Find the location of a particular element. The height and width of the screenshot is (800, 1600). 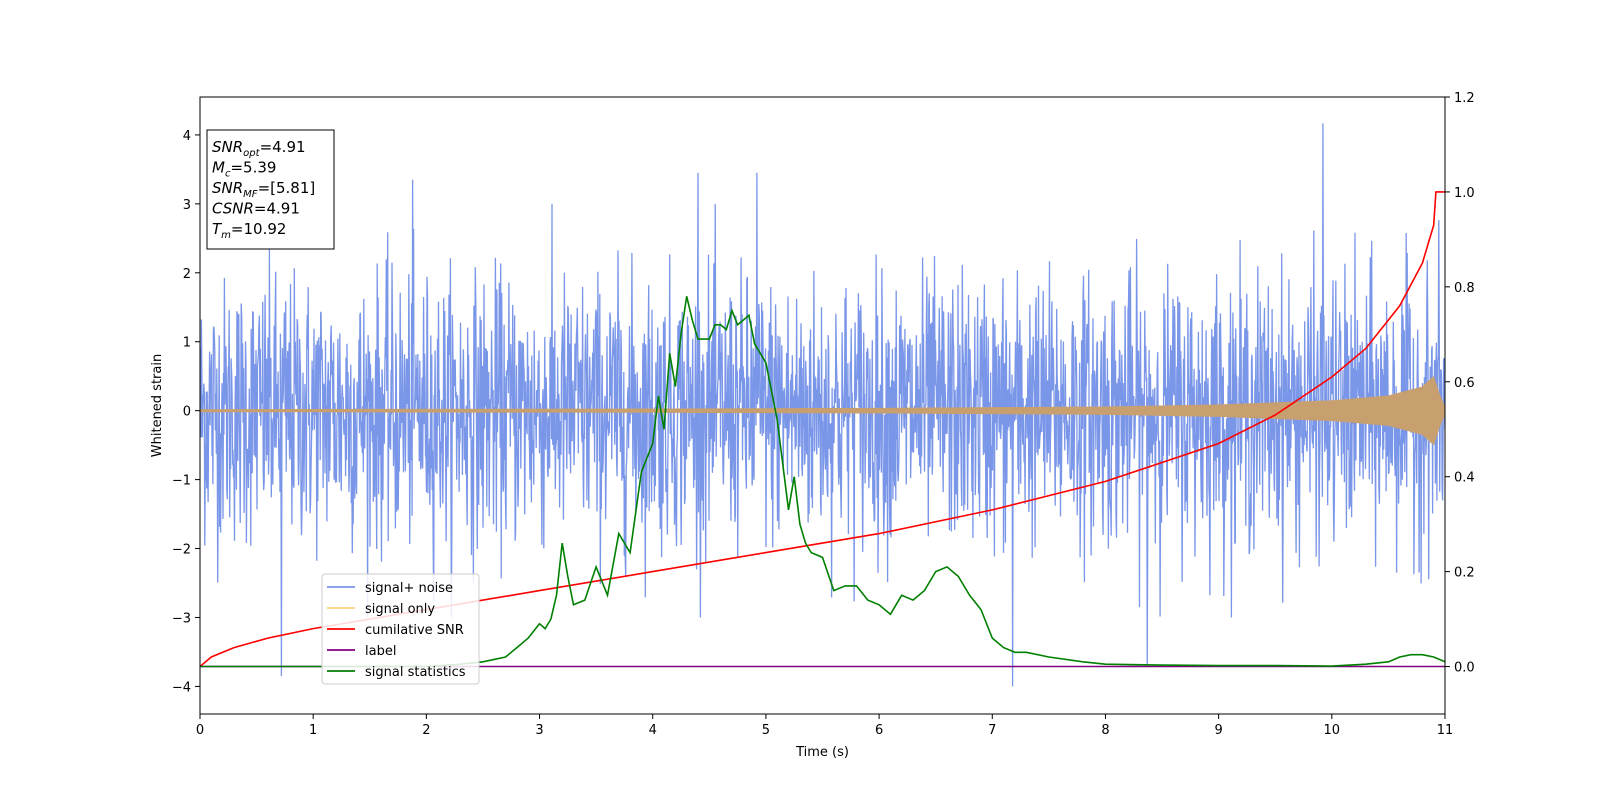

signal-only-line is located at coordinates (822, 410).